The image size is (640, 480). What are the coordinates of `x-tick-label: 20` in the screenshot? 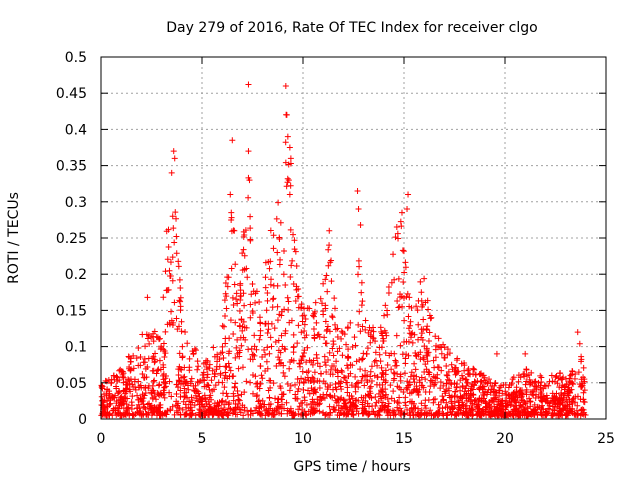 It's located at (505, 439).